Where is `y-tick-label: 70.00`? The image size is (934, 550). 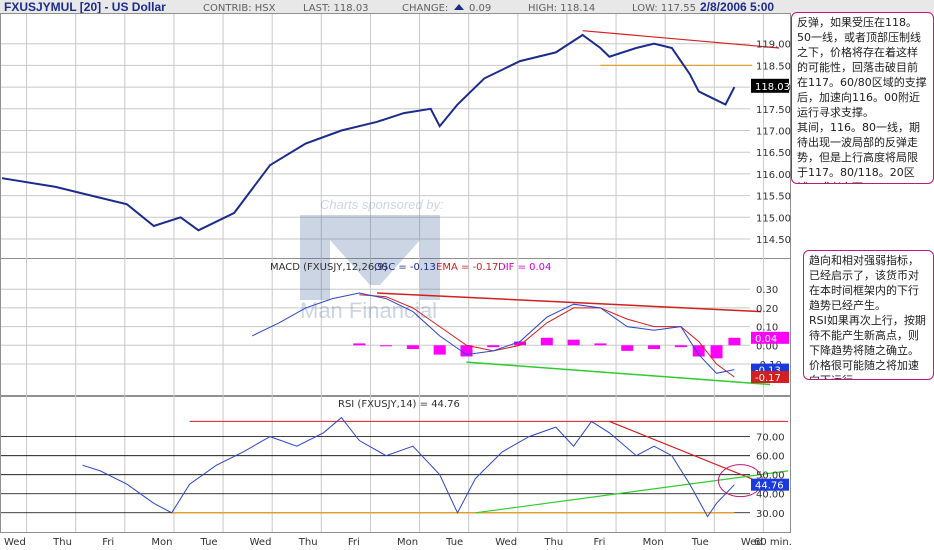
y-tick-label: 70.00 is located at coordinates (770, 438).